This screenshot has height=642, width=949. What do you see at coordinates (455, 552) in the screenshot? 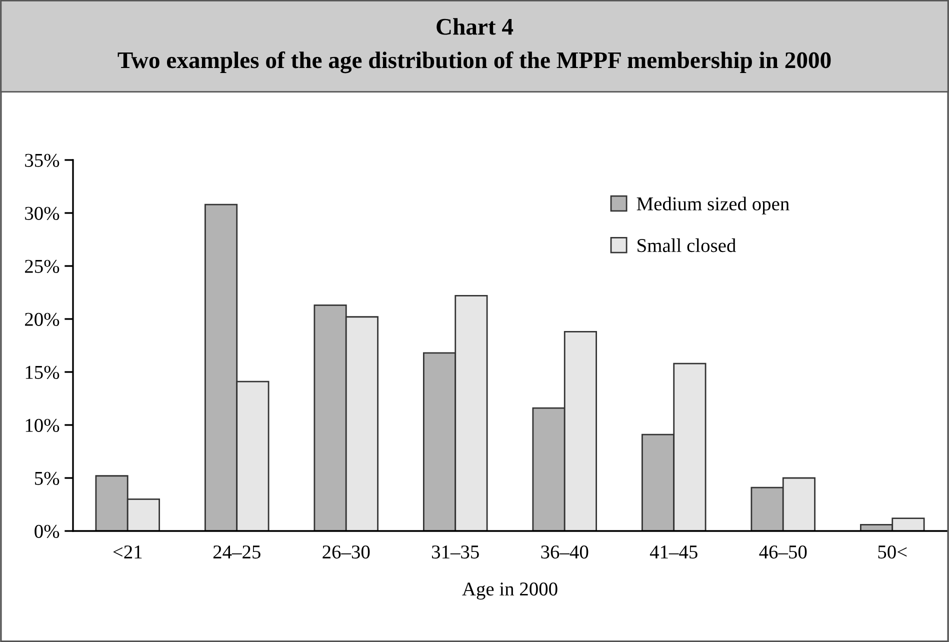
I see `x-tick-label: 31–35` at bounding box center [455, 552].